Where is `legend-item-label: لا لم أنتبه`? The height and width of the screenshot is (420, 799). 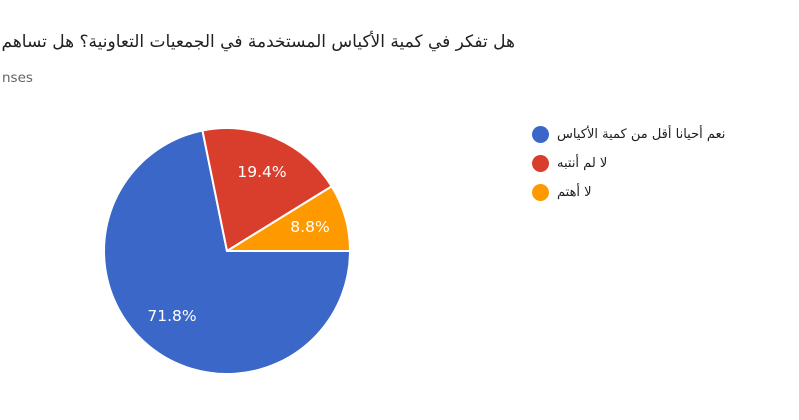 legend-item-label: لا لم أنتبه is located at coordinates (582, 163).